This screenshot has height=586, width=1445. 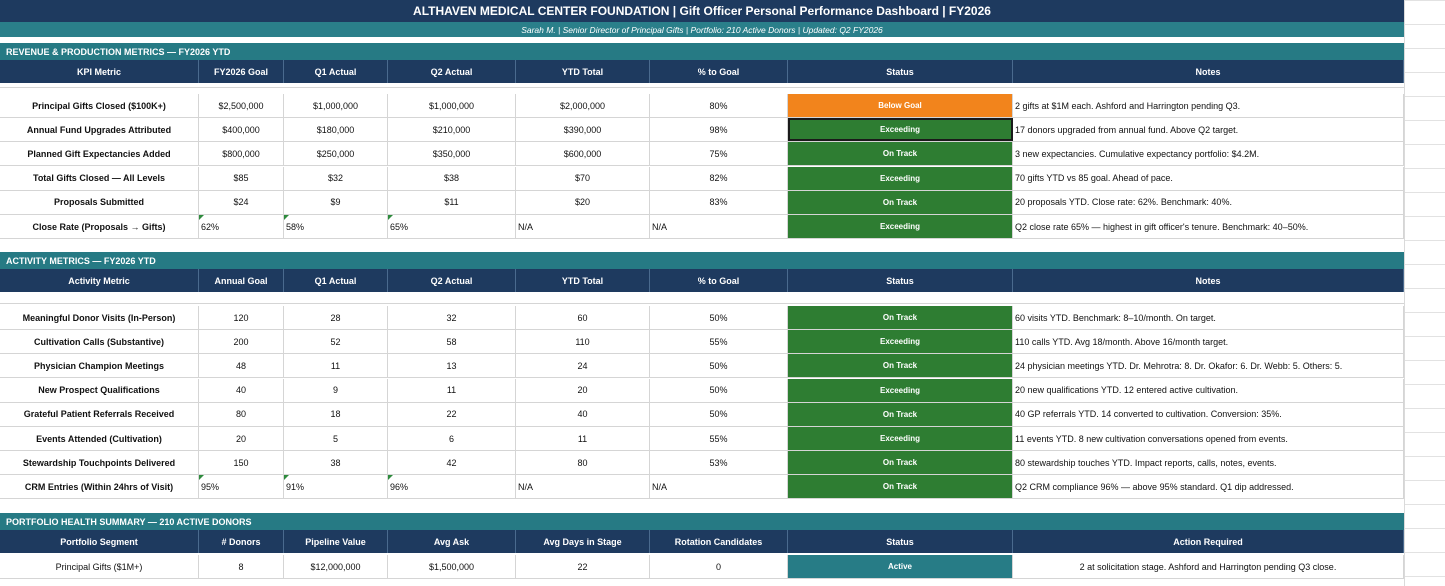 I want to click on cell-q2: 42, so click(x=452, y=463).